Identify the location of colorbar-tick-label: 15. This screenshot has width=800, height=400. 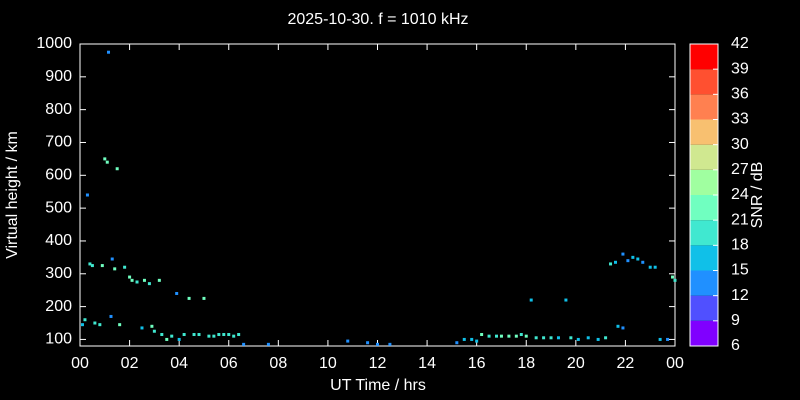
(740, 270).